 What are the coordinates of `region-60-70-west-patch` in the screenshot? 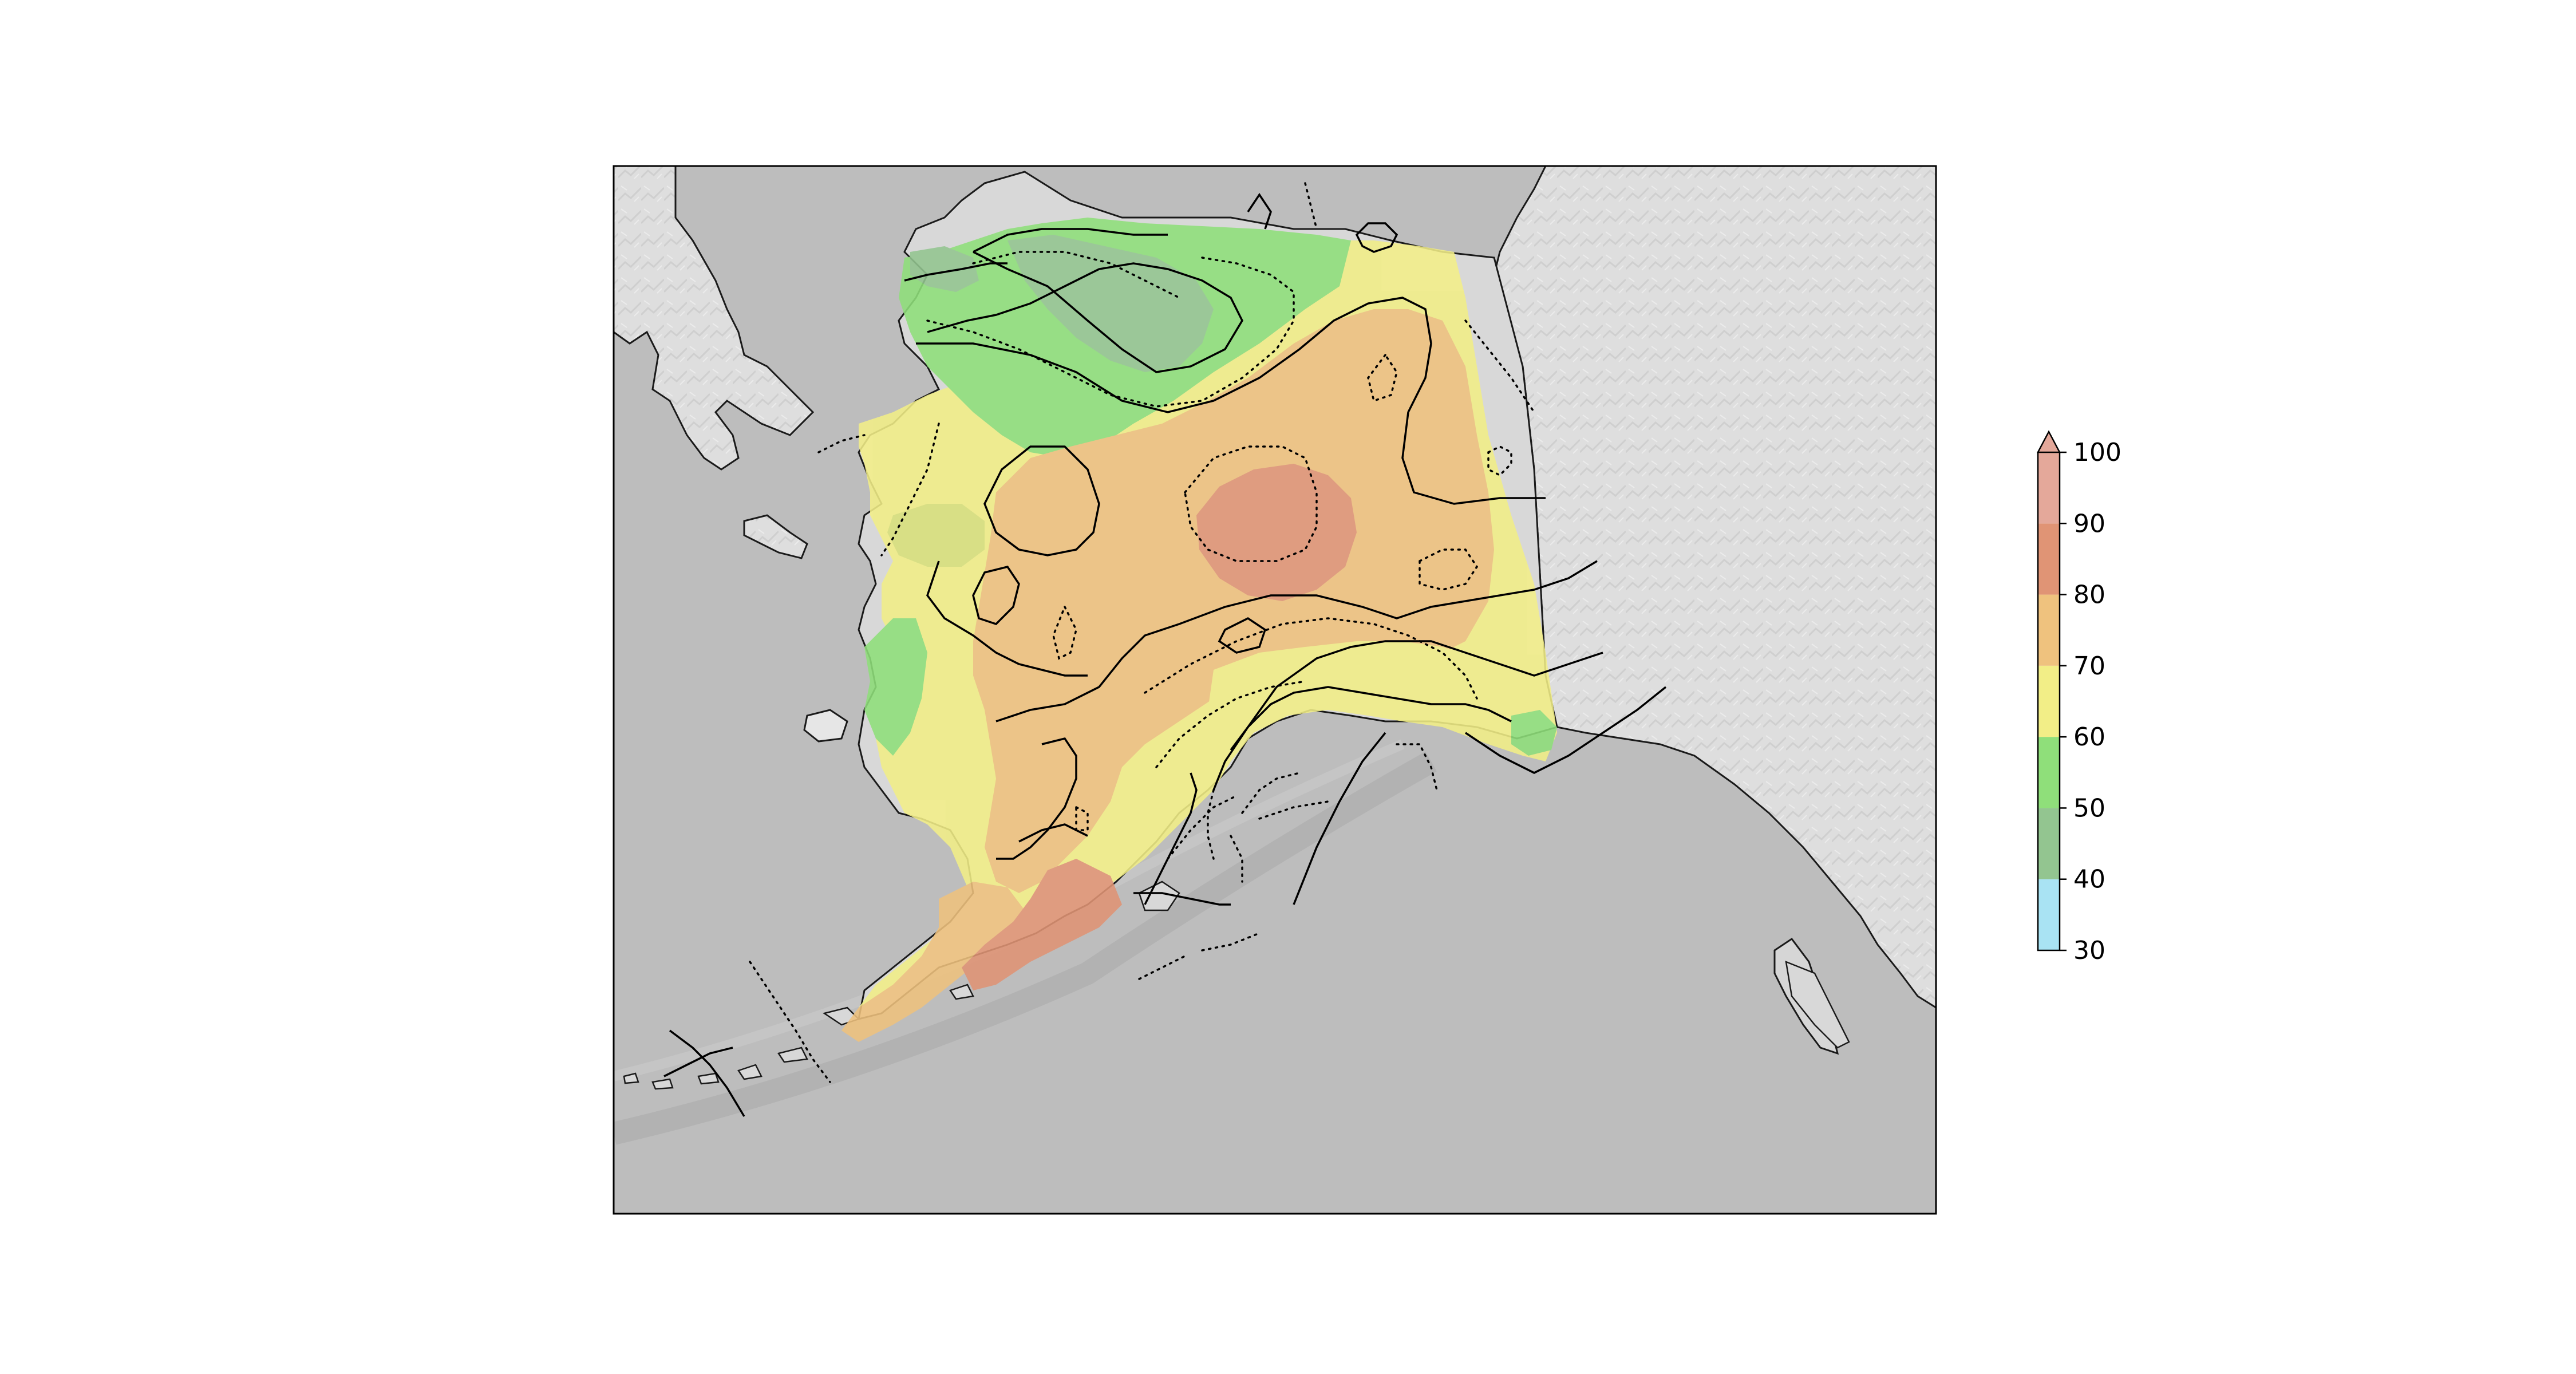 It's located at (936, 535).